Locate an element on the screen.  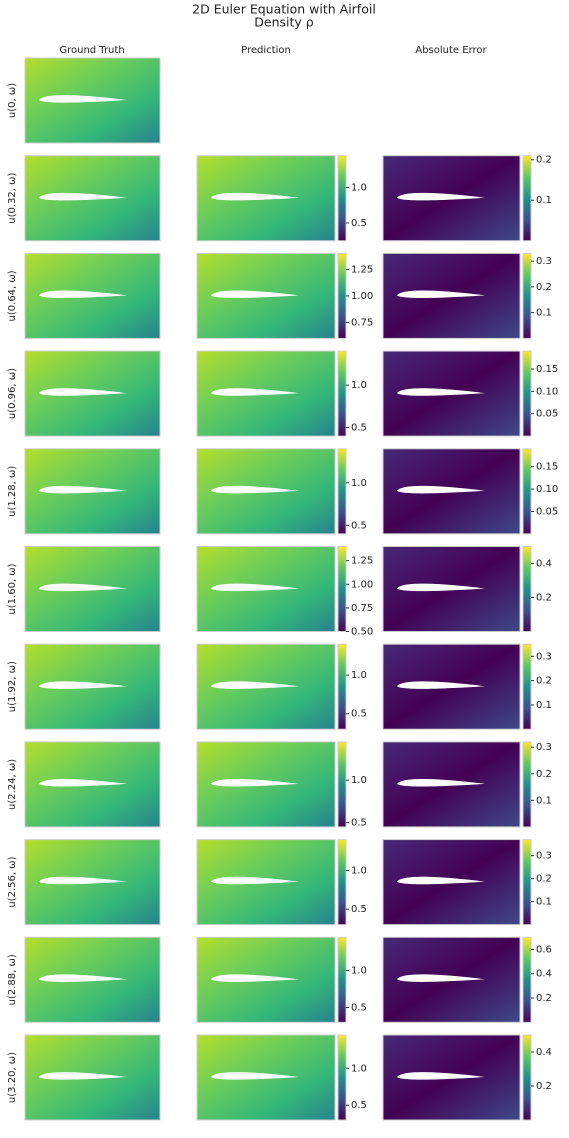
row-label: u(0.32, ω) is located at coordinates (12, 198).